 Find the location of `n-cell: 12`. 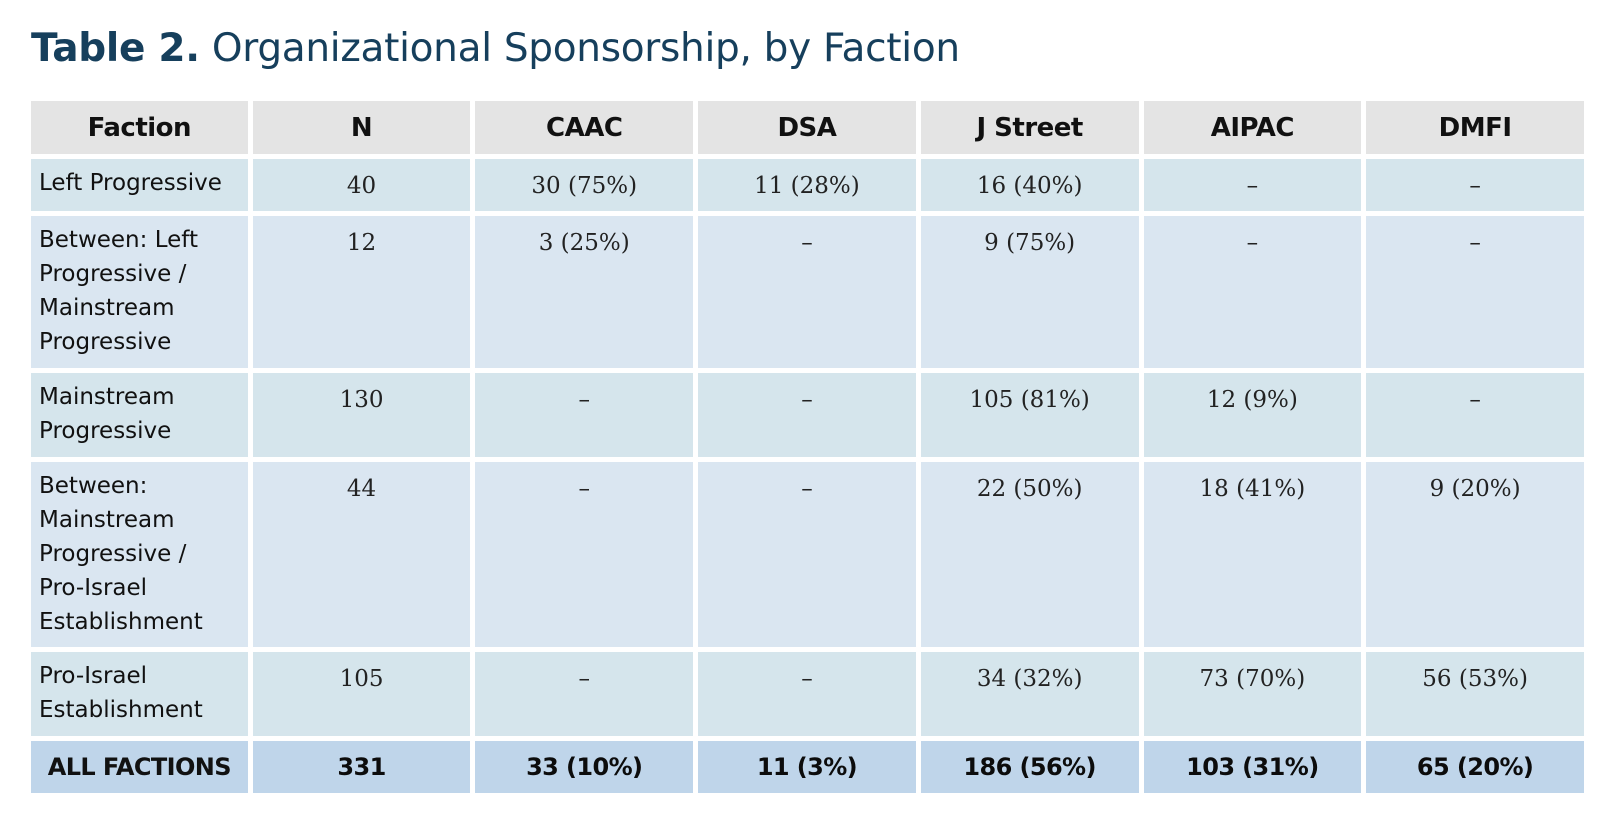

n-cell: 12 is located at coordinates (361, 292).